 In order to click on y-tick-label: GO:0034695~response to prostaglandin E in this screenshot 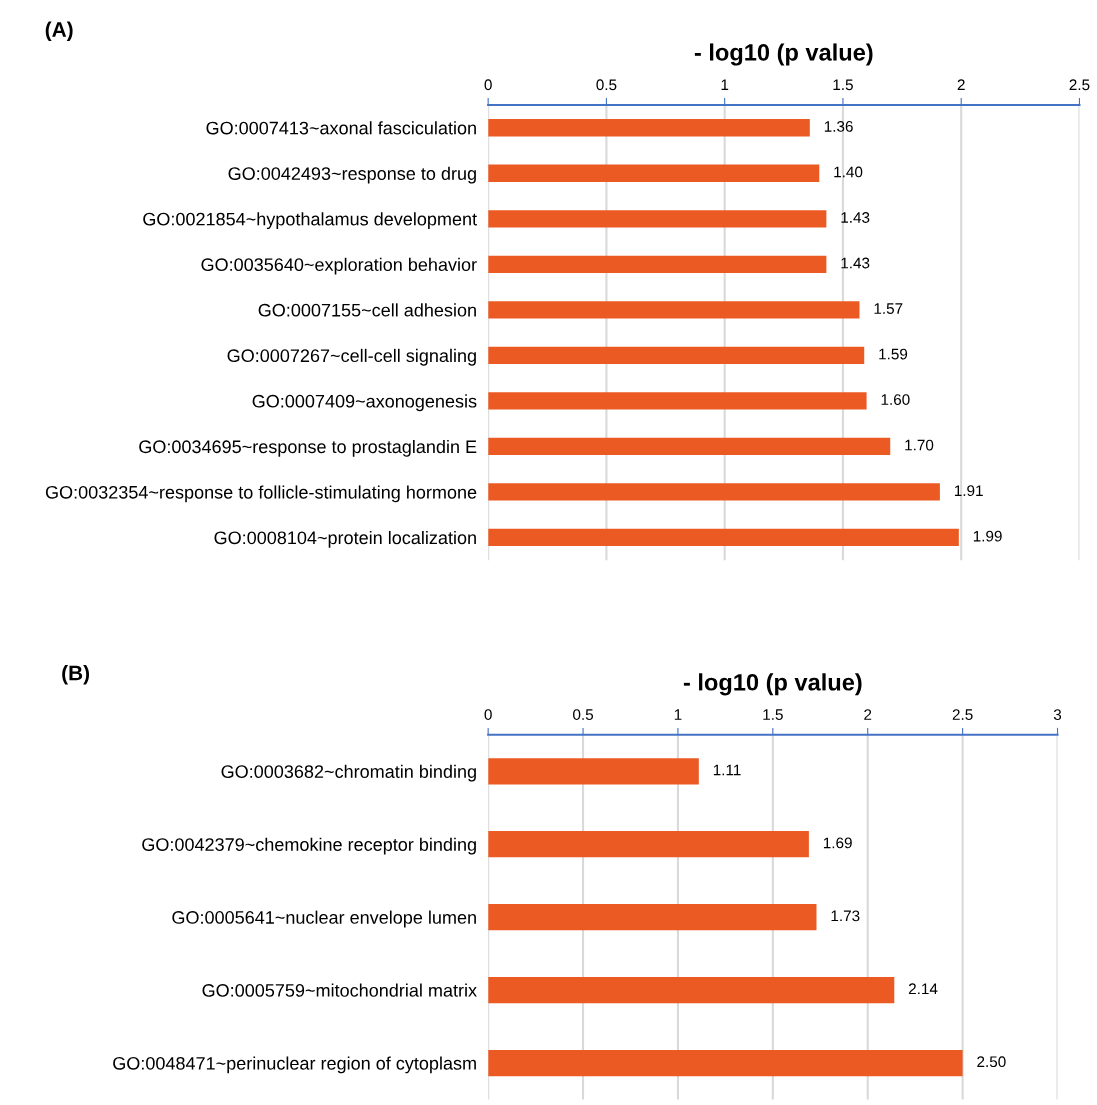, I will do `click(308, 448)`.